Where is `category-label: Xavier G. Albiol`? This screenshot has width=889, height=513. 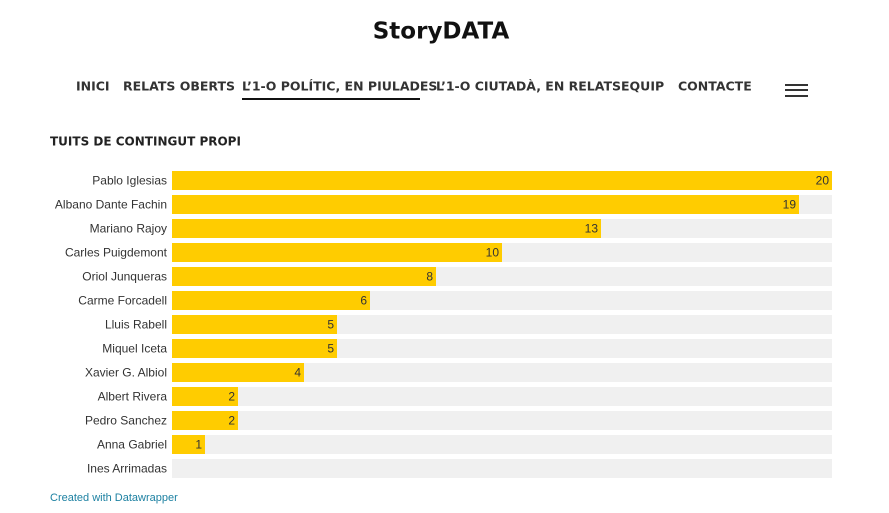
category-label: Xavier G. Albiol is located at coordinates (126, 373).